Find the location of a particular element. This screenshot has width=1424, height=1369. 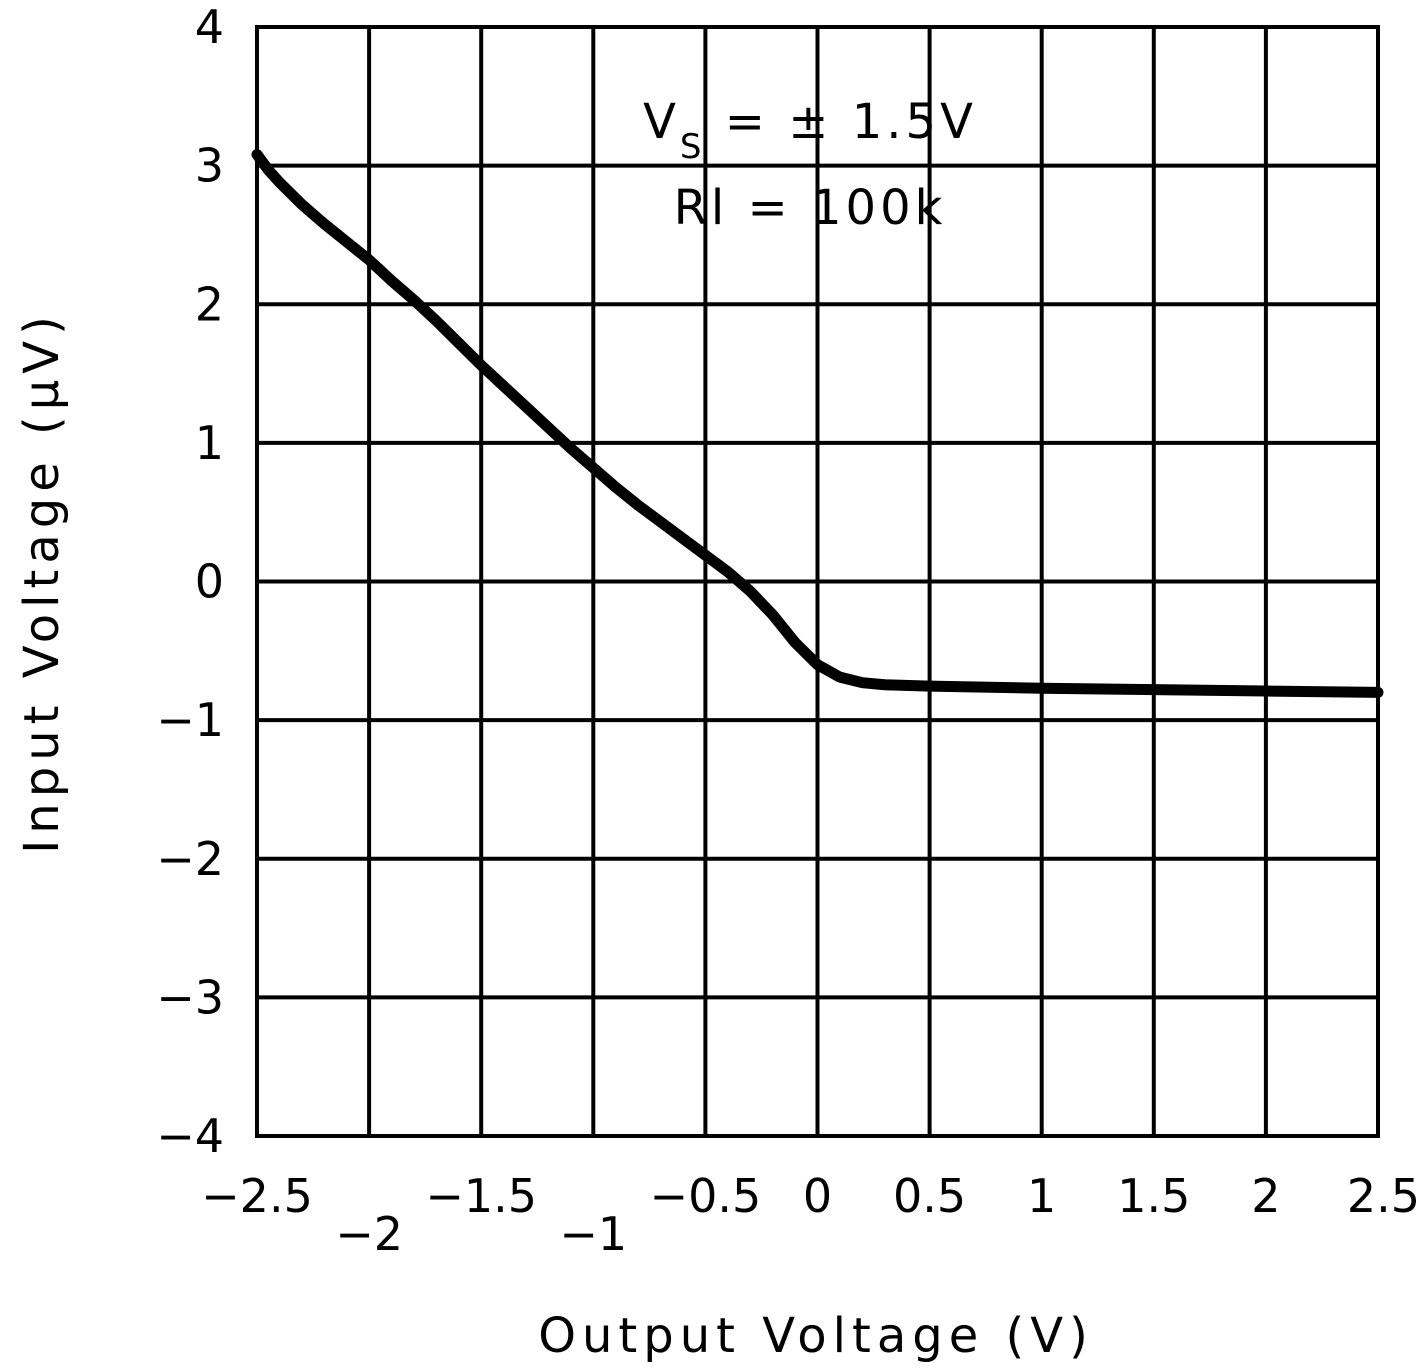

supply-voltage-annotation: VS = ± 1.5V is located at coordinates (810, 130).